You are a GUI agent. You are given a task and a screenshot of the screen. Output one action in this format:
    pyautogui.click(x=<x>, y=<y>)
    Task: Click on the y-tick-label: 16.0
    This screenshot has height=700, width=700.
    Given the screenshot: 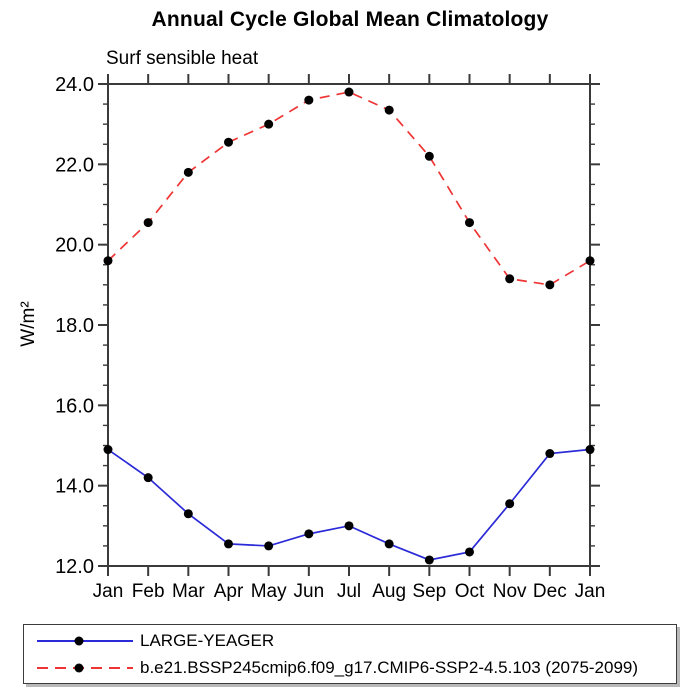 What is the action you would take?
    pyautogui.click(x=74, y=406)
    